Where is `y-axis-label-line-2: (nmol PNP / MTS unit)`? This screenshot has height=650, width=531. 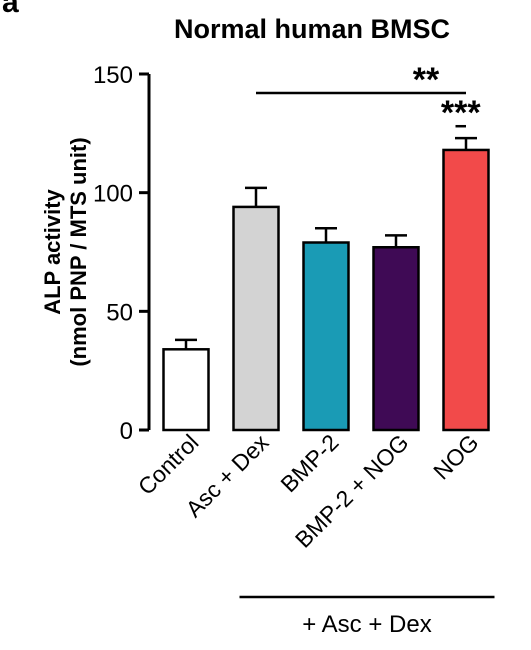 y-axis-label-line-2: (nmol PNP / MTS unit) is located at coordinates (78, 251).